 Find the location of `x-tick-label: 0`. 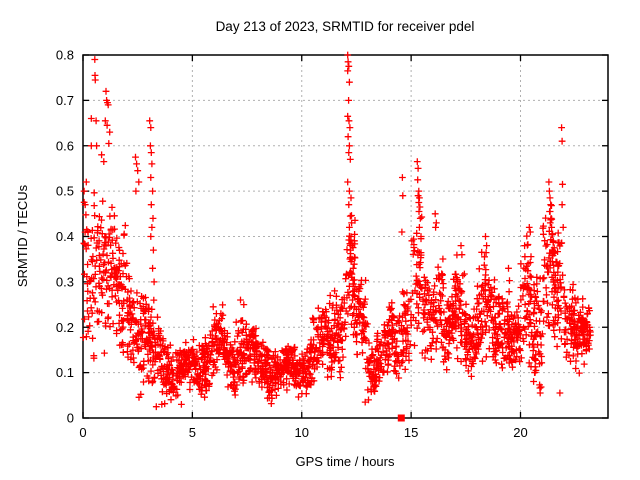

x-tick-label: 0 is located at coordinates (82, 432).